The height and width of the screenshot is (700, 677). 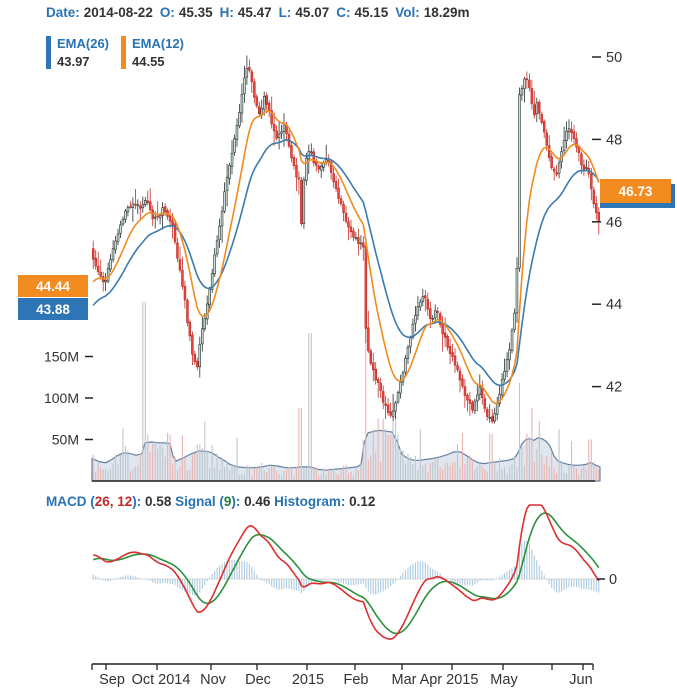 I want to click on svg-text: Apr 2015, so click(x=449, y=680).